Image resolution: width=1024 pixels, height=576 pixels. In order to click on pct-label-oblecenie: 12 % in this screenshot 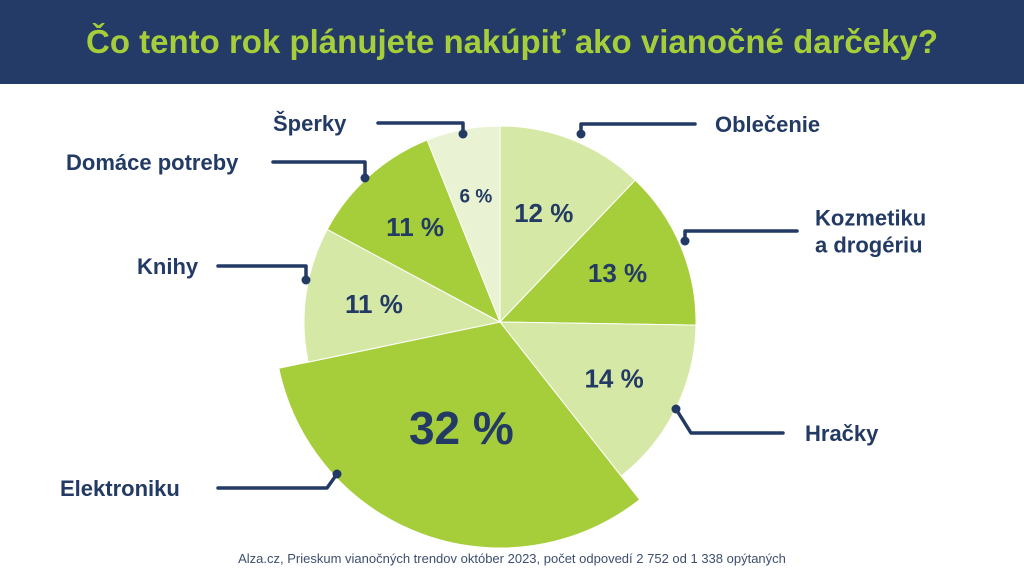, I will do `click(543, 213)`.